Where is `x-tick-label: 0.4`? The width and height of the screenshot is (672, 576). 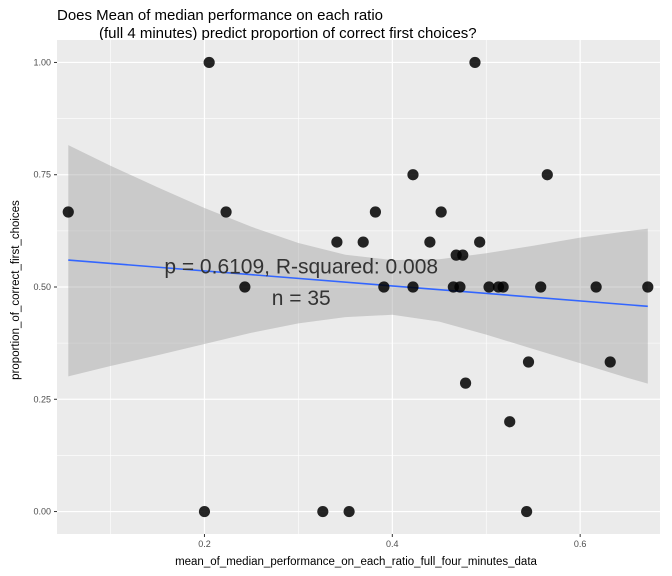 x-tick-label: 0.4 is located at coordinates (392, 544).